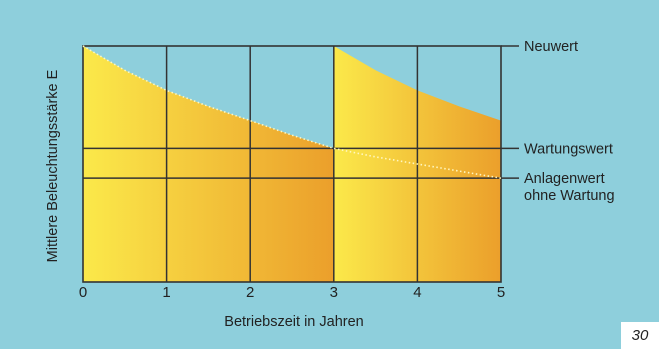  What do you see at coordinates (250, 292) in the screenshot?
I see `x-tick-label: 2` at bounding box center [250, 292].